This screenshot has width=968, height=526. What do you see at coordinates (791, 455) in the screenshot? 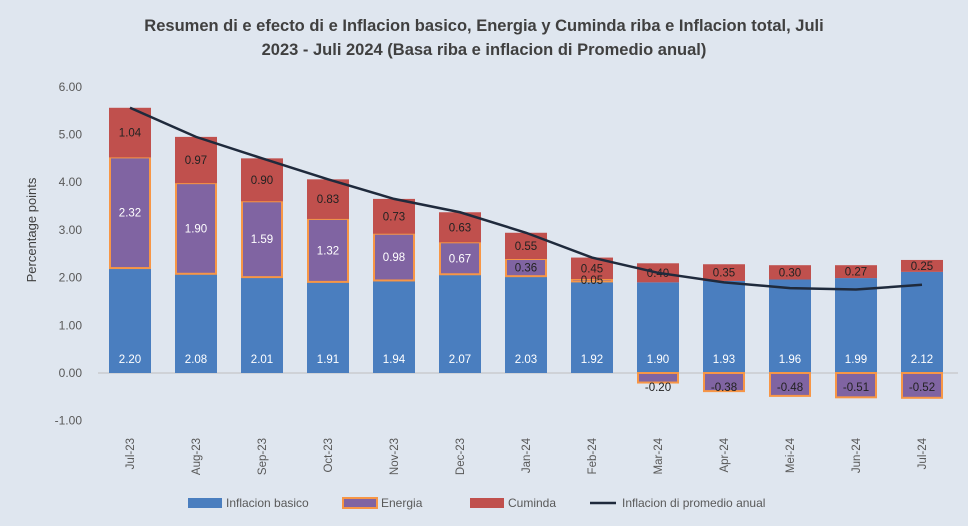
I see `x-tick-label: Mei-24` at bounding box center [791, 455].